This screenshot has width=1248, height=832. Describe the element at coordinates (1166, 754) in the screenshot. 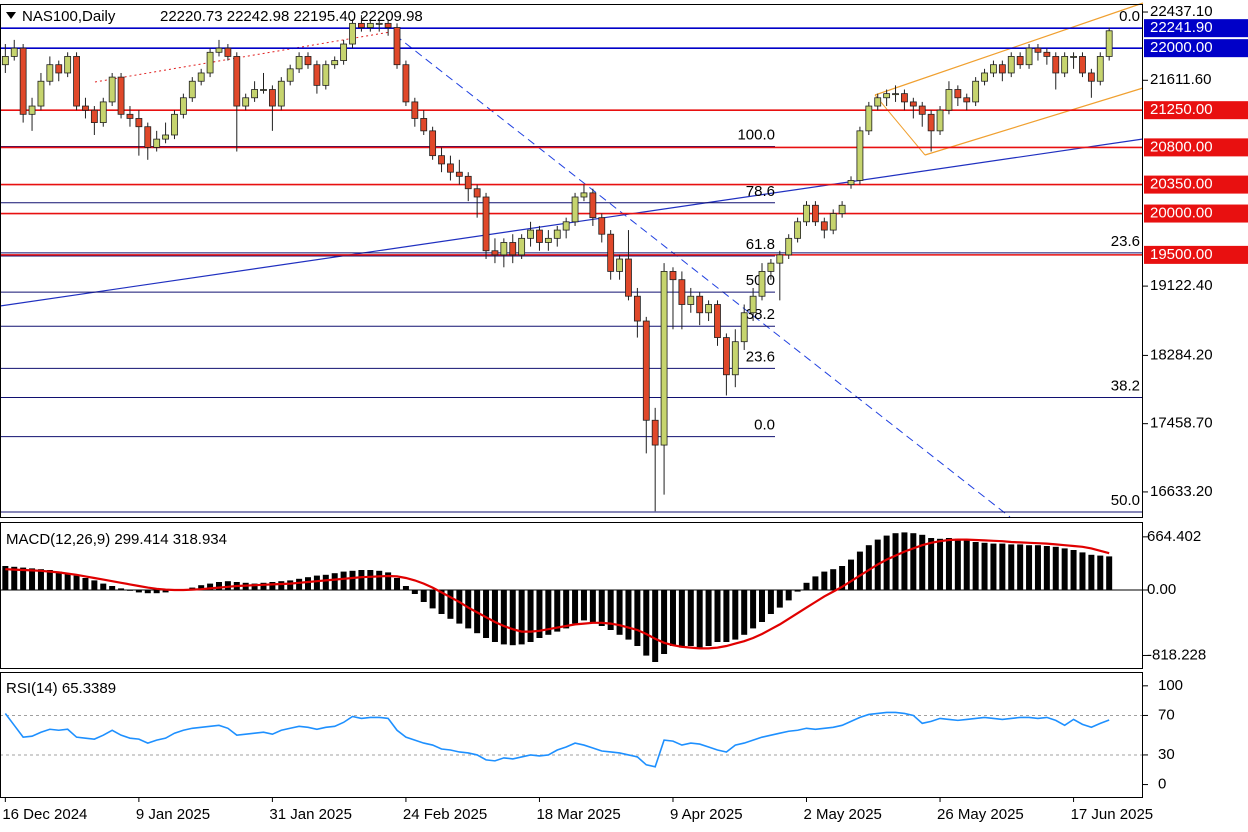

I see `y-tick-label: 30` at that location.